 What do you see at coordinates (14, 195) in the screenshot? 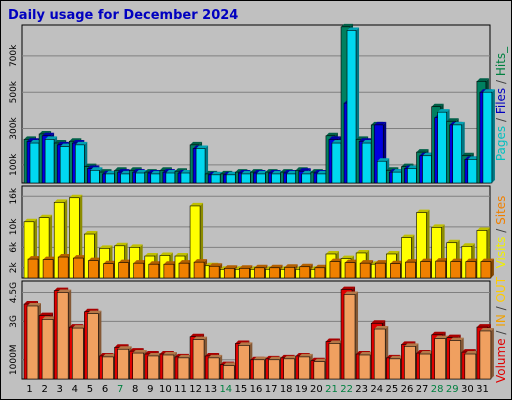
I see `y-tick-label: 16k` at bounding box center [14, 195].